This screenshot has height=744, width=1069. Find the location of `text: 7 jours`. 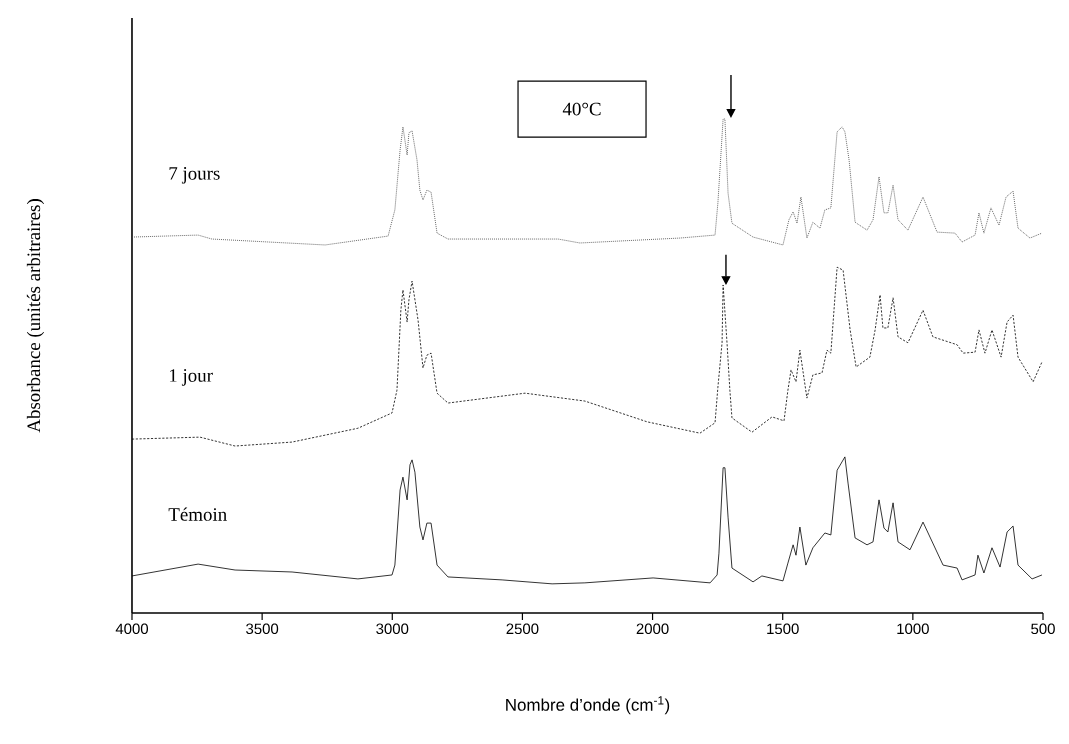

text: 7 jours is located at coordinates (194, 175).